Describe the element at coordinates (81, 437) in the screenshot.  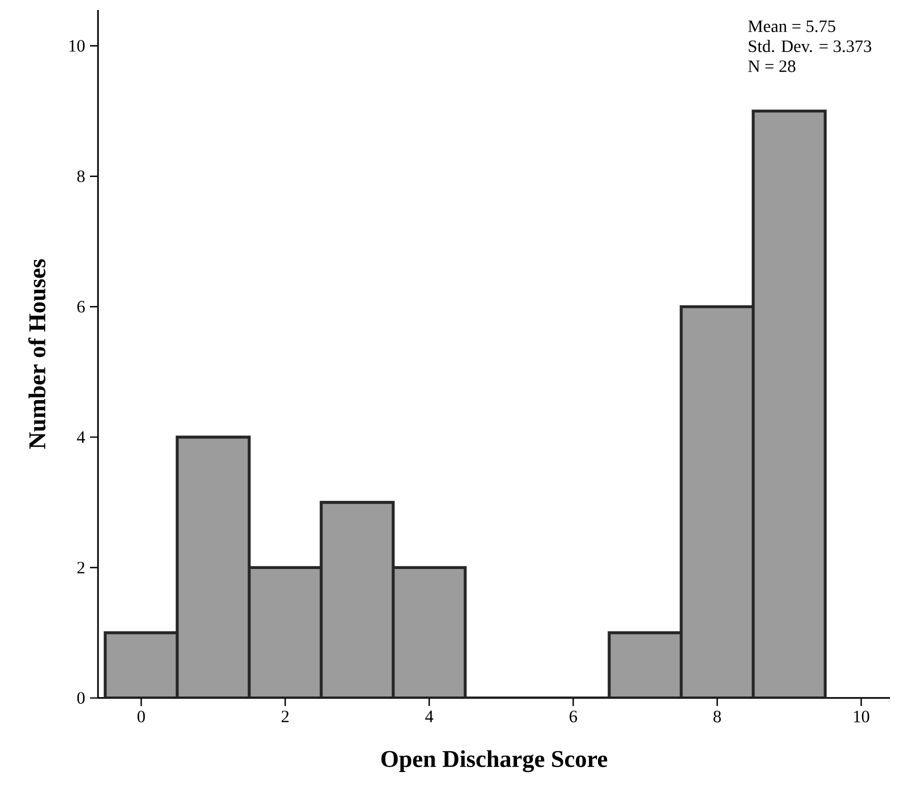
I see `y-tick-label: 4` at that location.